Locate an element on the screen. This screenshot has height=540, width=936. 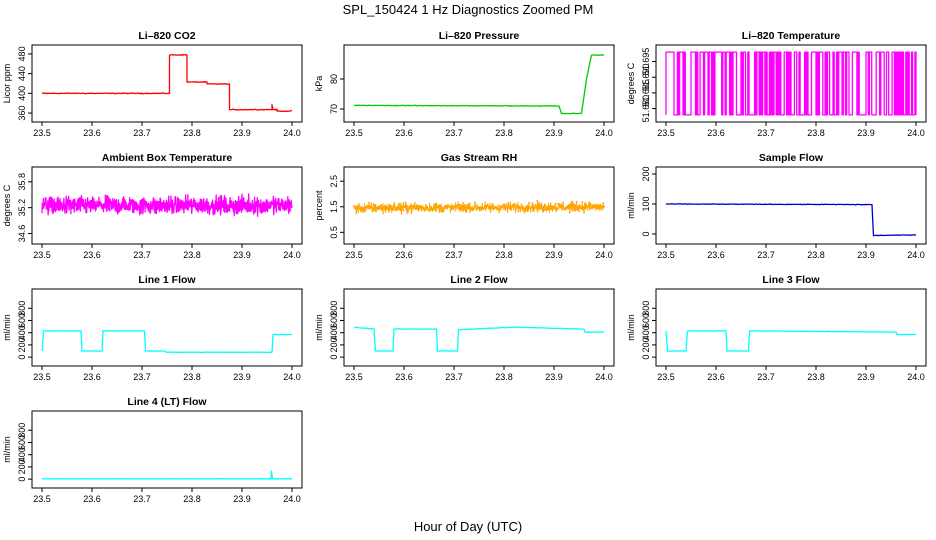
series-line is located at coordinates (167, 341).